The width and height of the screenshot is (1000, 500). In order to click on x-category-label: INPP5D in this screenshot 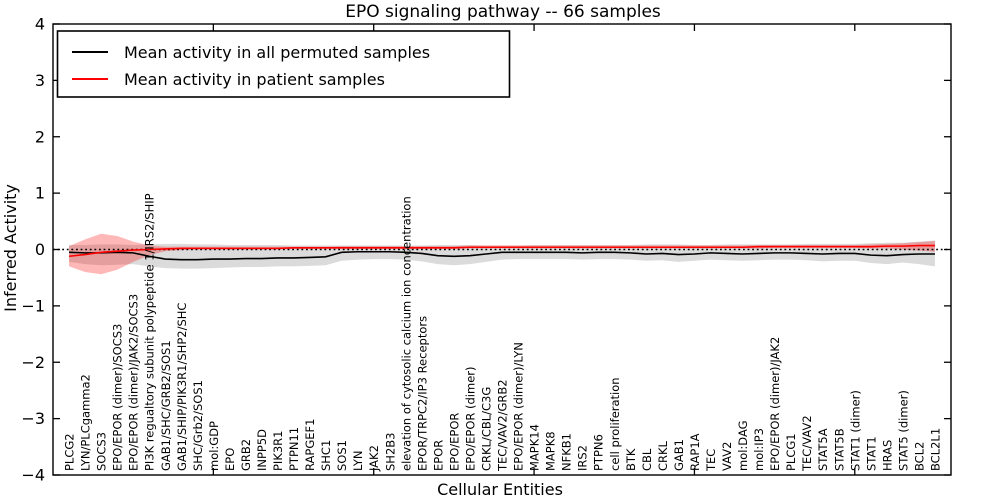, I will do `click(262, 450)`.